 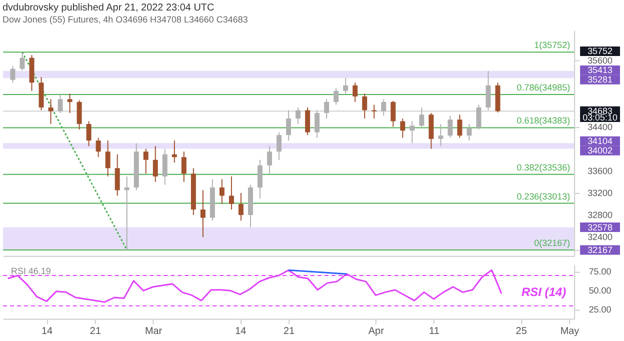 I want to click on y-tick-label: 32400, so click(x=600, y=237).